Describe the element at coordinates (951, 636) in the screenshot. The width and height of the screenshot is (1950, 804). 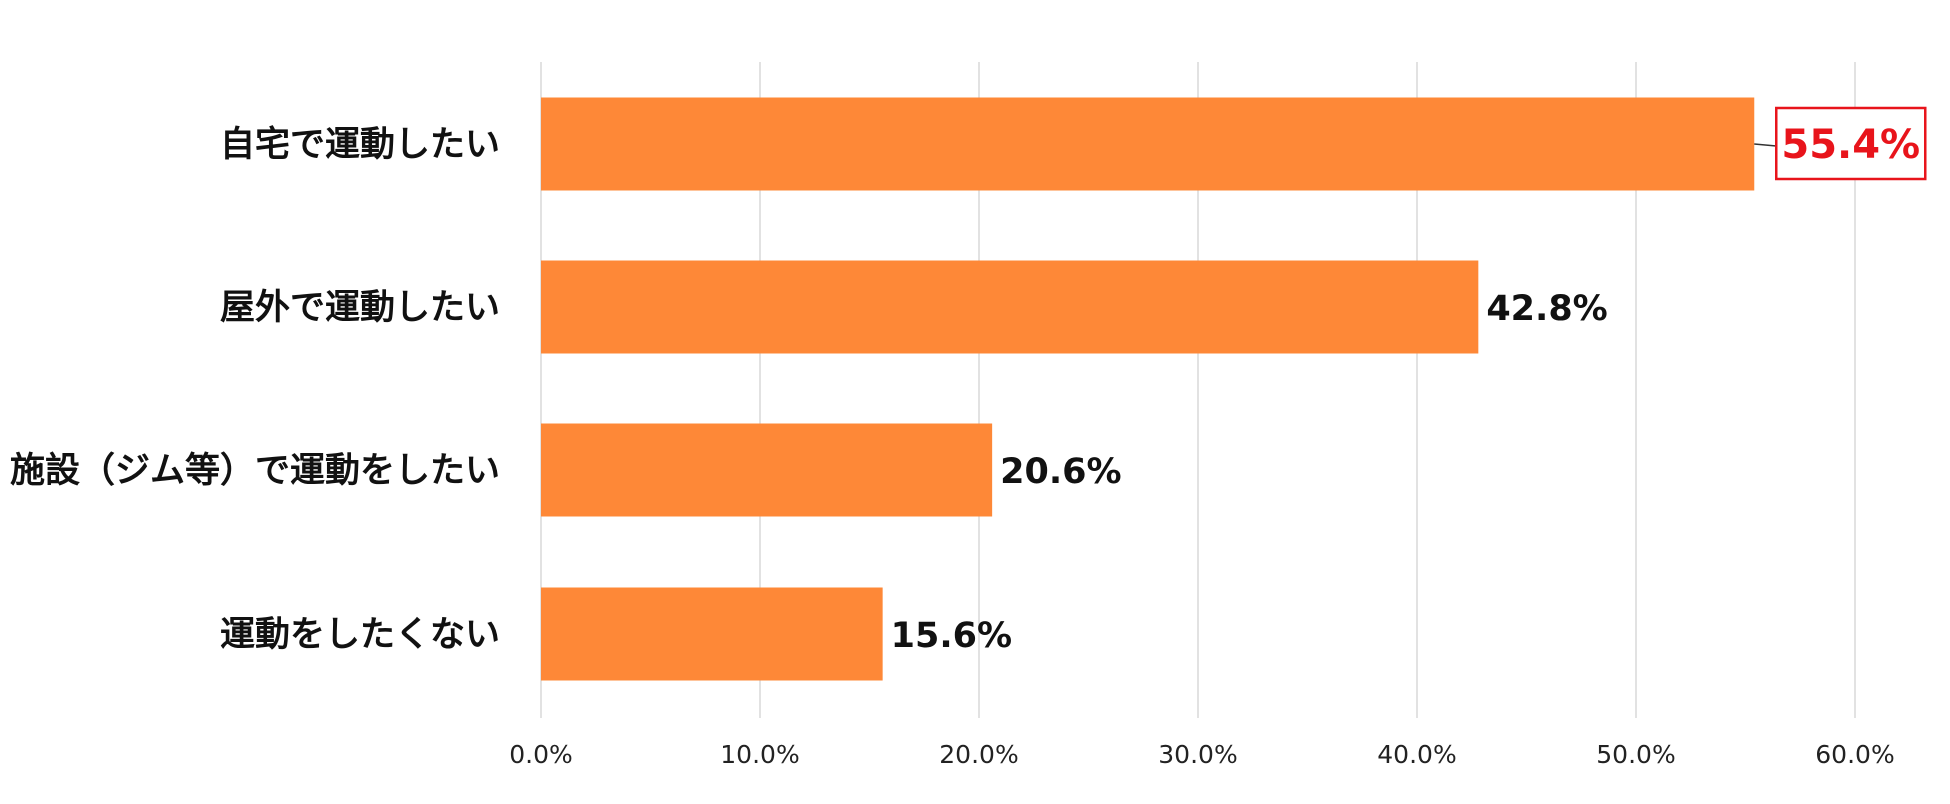
I see `data-label: 15.6%` at that location.